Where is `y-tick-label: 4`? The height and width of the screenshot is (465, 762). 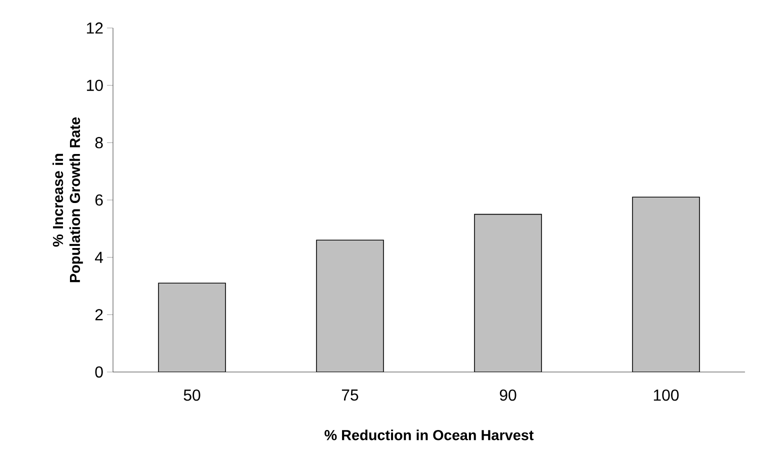
y-tick-label: 4 is located at coordinates (99, 257).